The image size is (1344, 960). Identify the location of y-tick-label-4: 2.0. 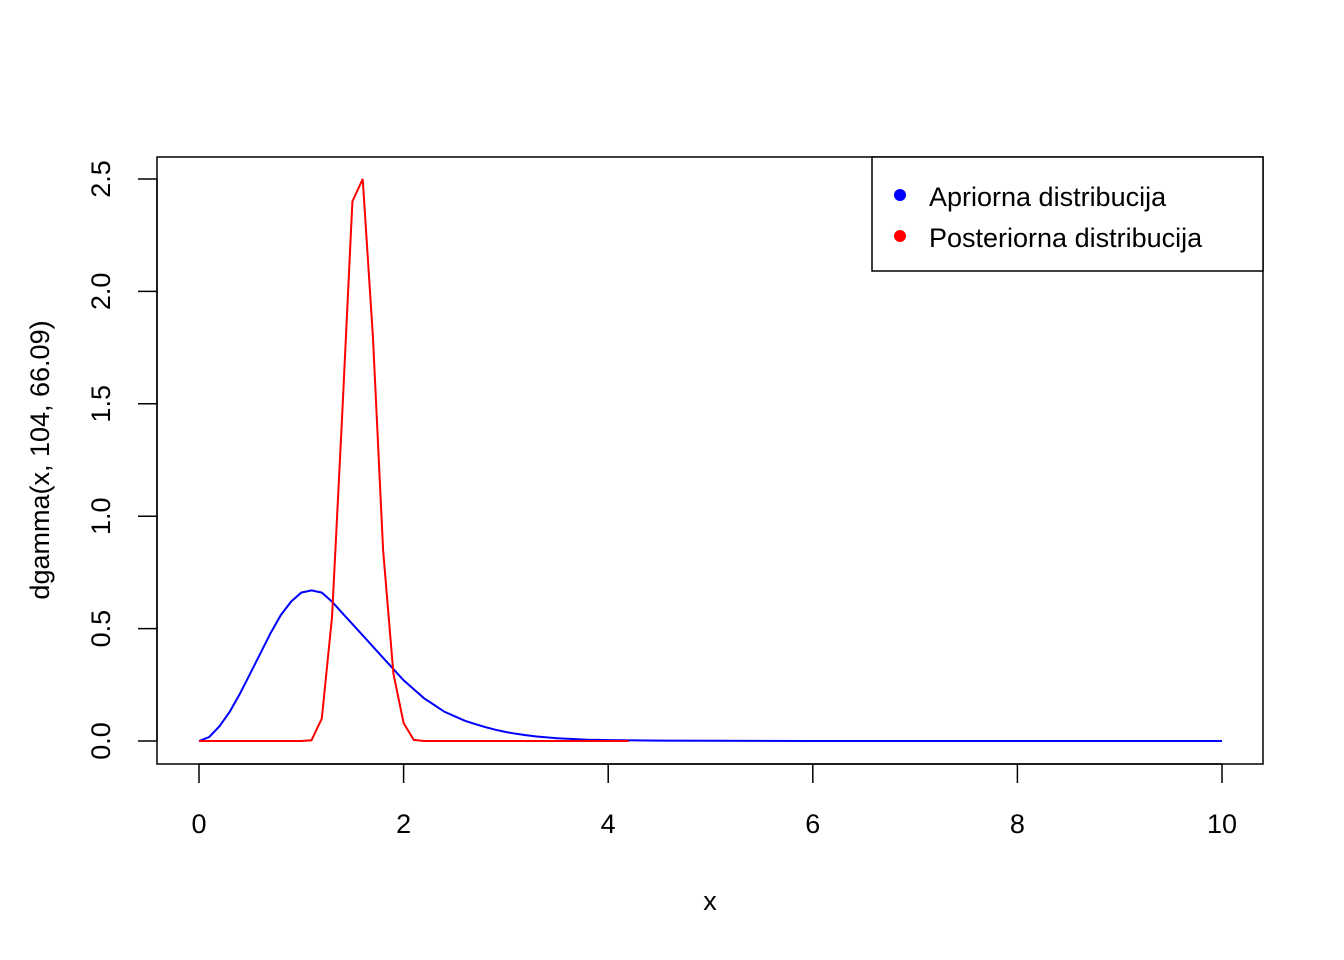
(101, 292).